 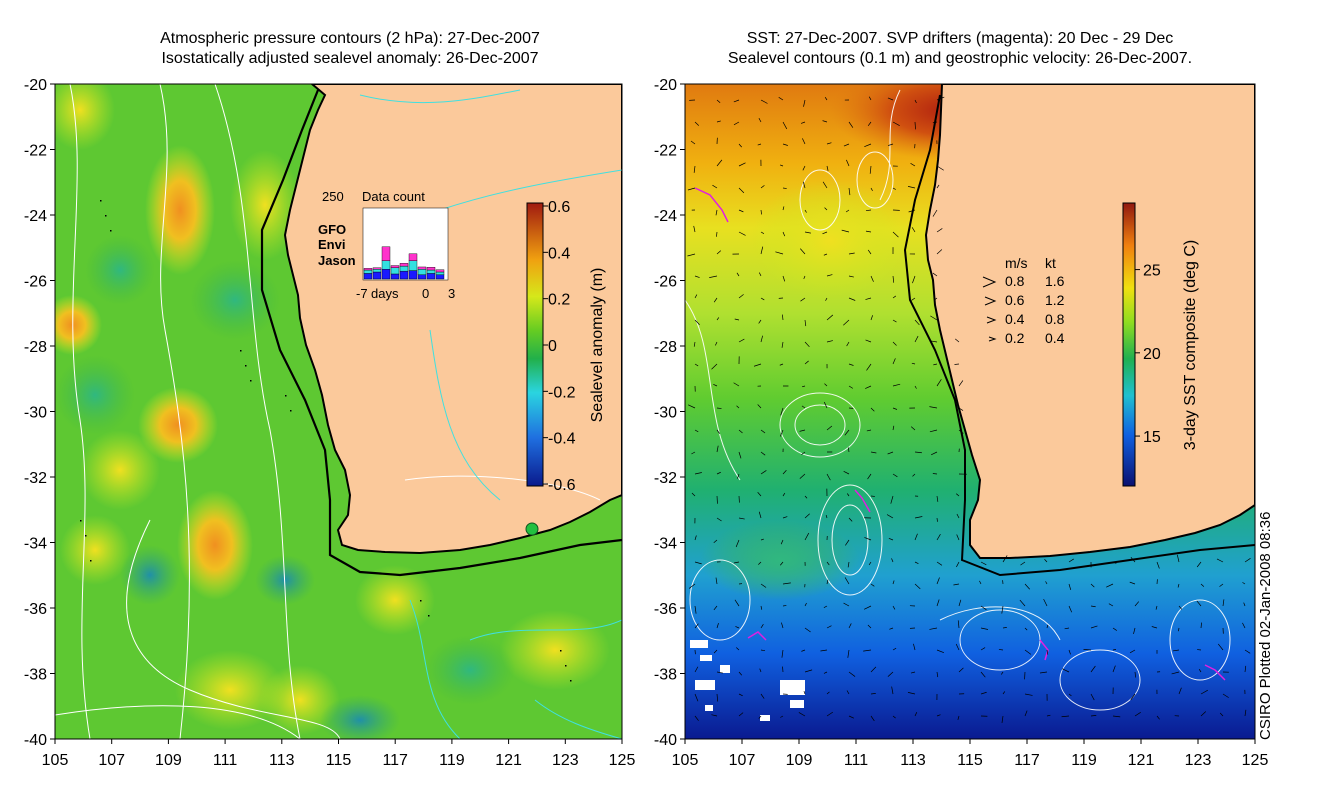 I want to click on left-lon-tick-label: 119, so click(x=452, y=760).